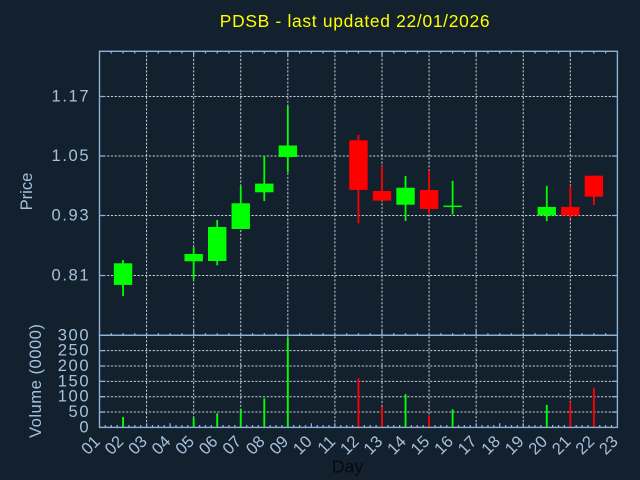 This screenshot has width=640, height=480. I want to click on svg-text: 100, so click(74, 396).